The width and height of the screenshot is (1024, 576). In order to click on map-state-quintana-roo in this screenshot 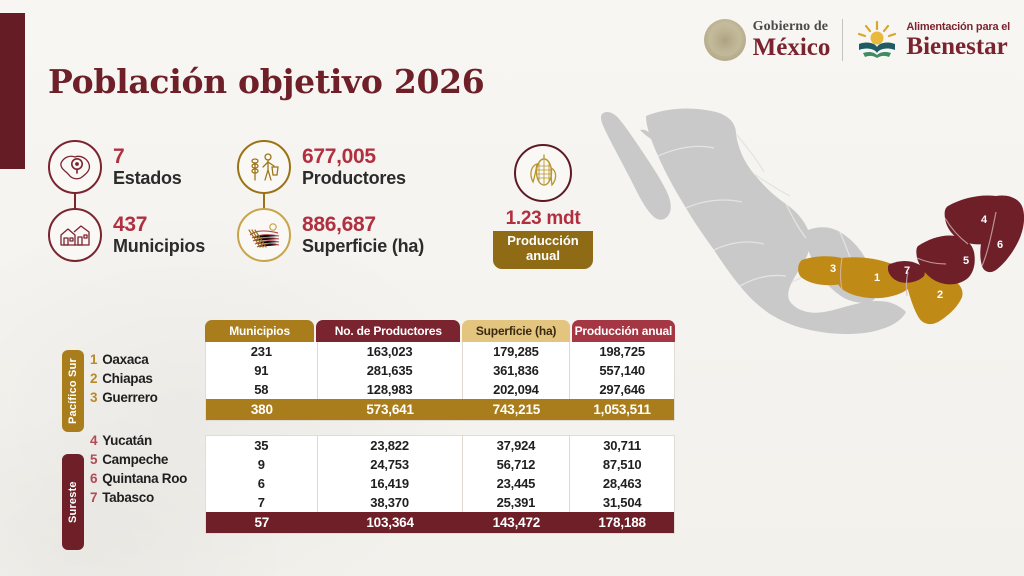, I will do `click(1002, 234)`.